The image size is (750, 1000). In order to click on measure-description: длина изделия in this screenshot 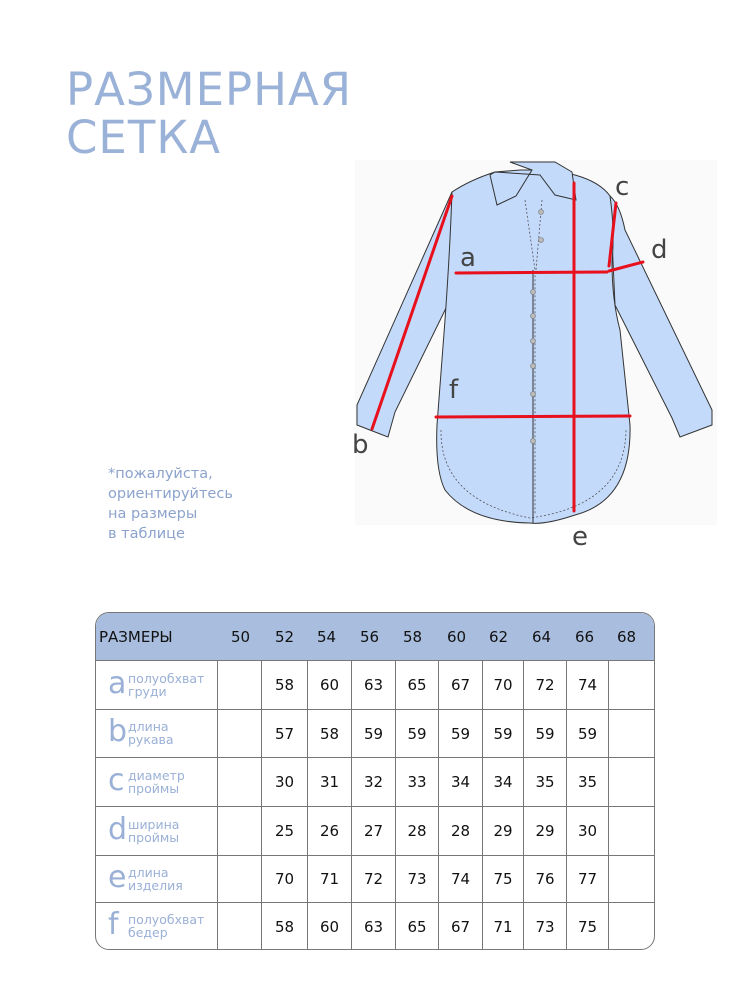, I will do `click(155, 879)`.